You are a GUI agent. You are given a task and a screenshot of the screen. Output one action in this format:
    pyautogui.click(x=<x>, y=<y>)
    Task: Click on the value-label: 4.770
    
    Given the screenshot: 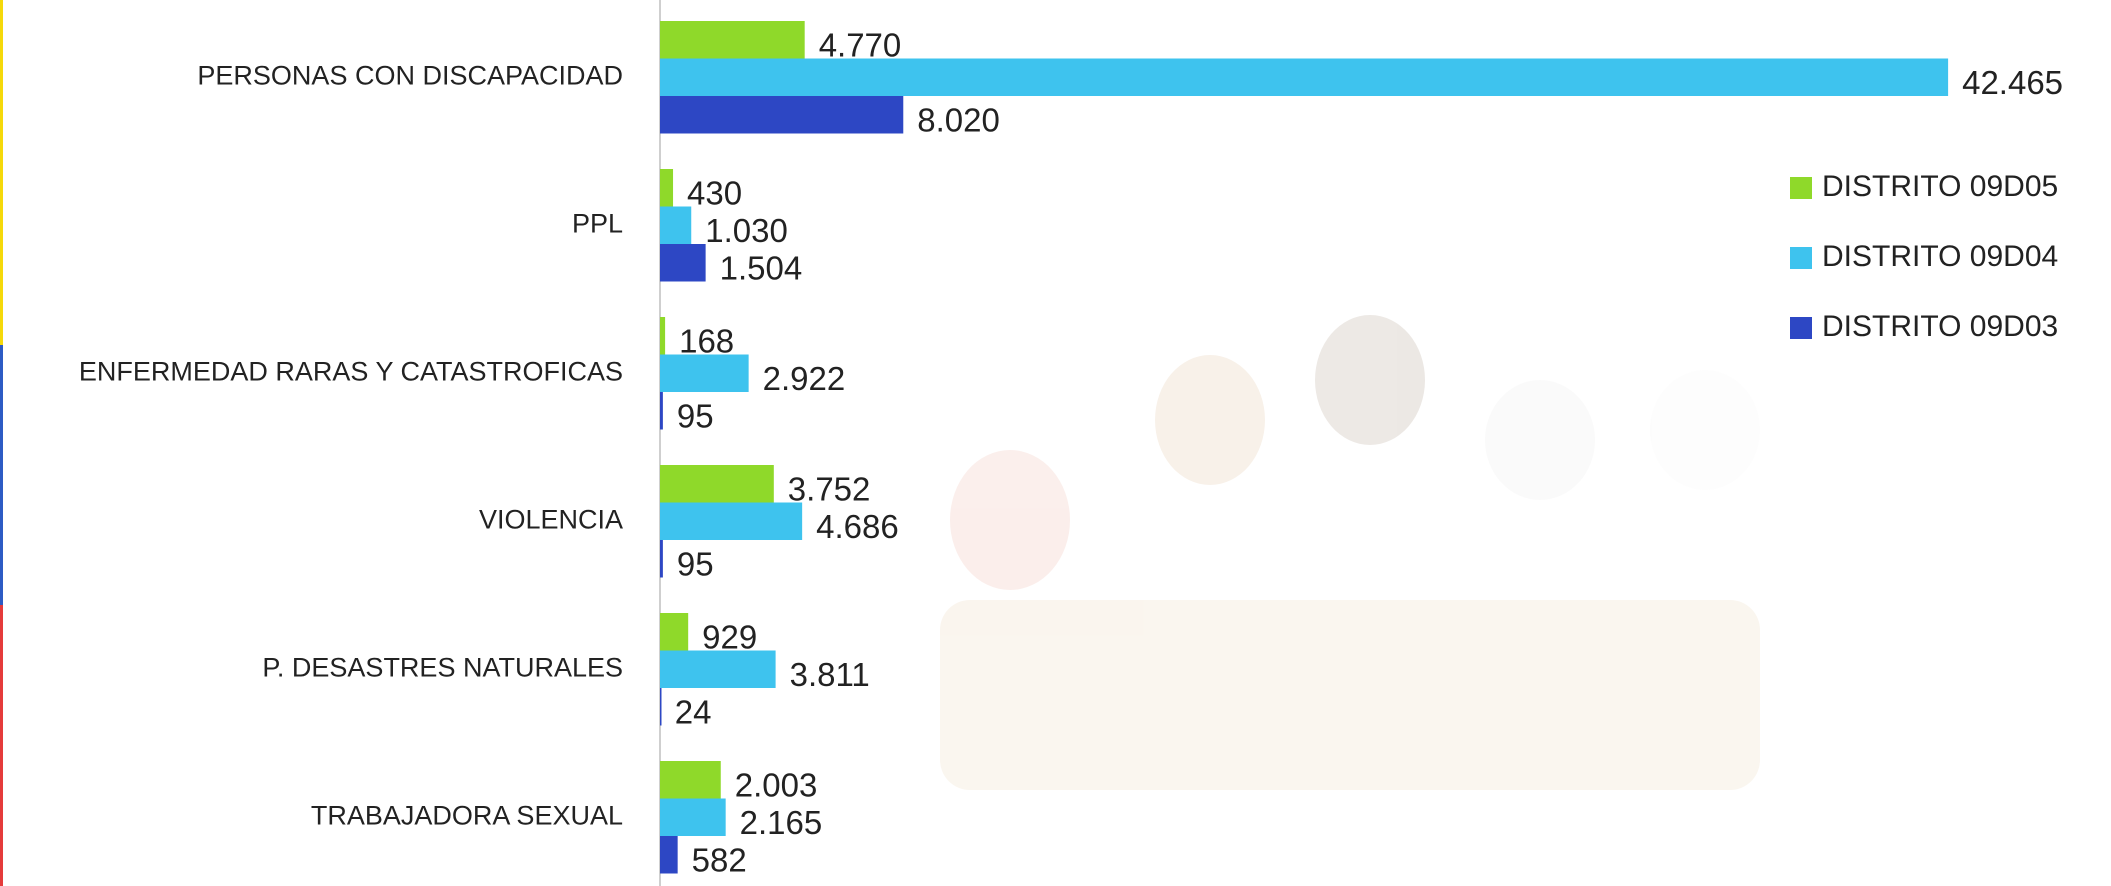 What is the action you would take?
    pyautogui.click(x=860, y=45)
    